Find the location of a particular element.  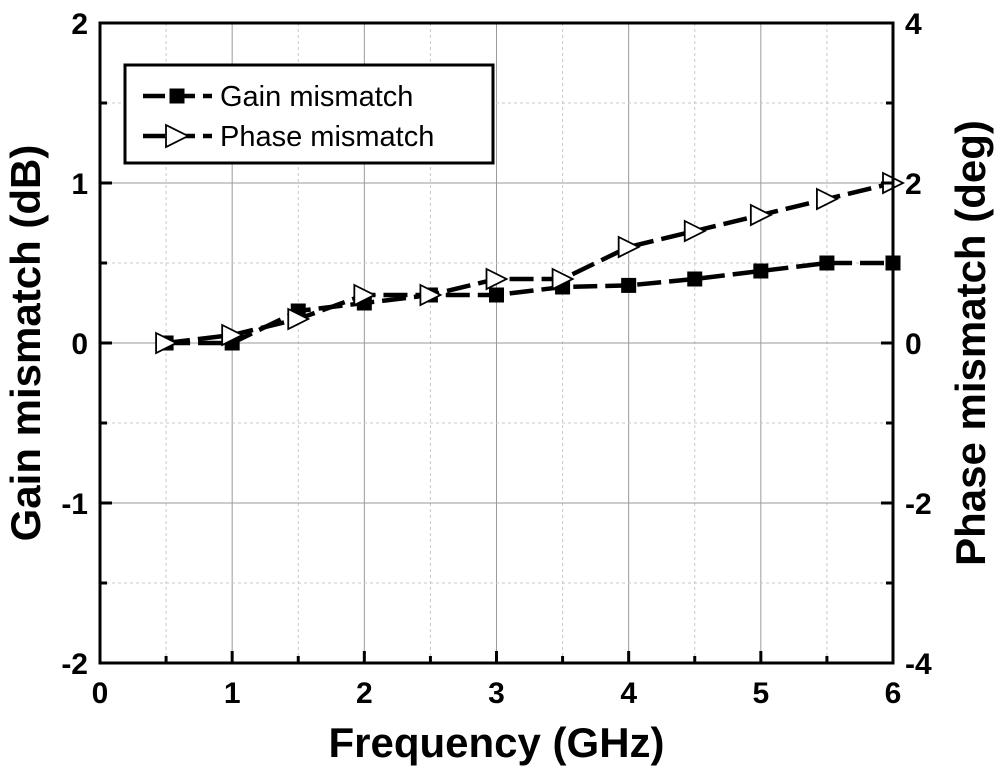

x-tick-label: 3 is located at coordinates (496, 693).